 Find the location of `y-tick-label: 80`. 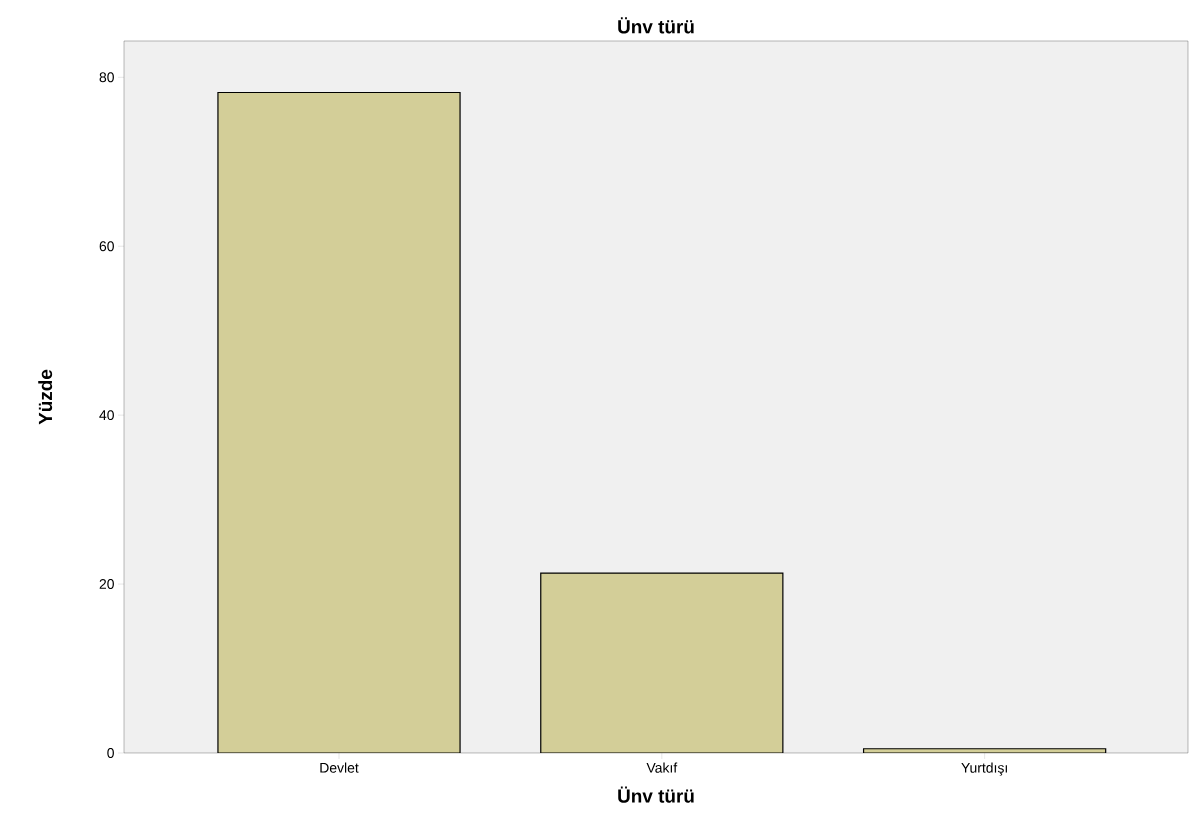

y-tick-label: 80 is located at coordinates (106, 77).